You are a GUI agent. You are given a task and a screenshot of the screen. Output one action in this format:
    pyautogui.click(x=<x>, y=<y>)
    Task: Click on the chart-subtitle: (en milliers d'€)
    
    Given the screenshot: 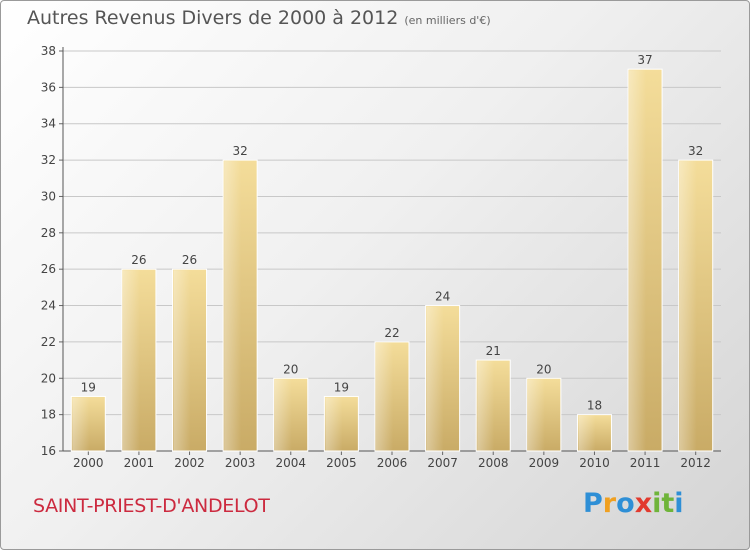 What is the action you would take?
    pyautogui.click(x=447, y=20)
    